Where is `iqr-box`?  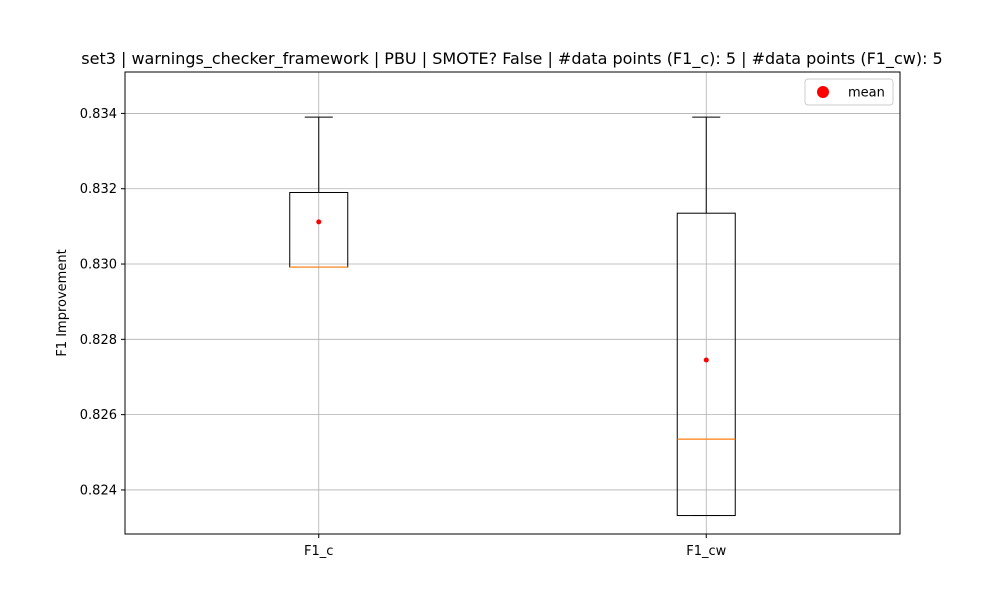
iqr-box is located at coordinates (706, 364).